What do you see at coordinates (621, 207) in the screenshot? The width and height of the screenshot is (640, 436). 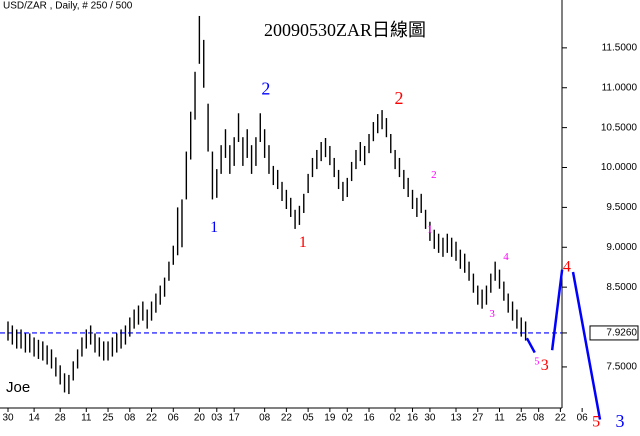 I see `y-tick-label: 9.5000` at bounding box center [621, 207].